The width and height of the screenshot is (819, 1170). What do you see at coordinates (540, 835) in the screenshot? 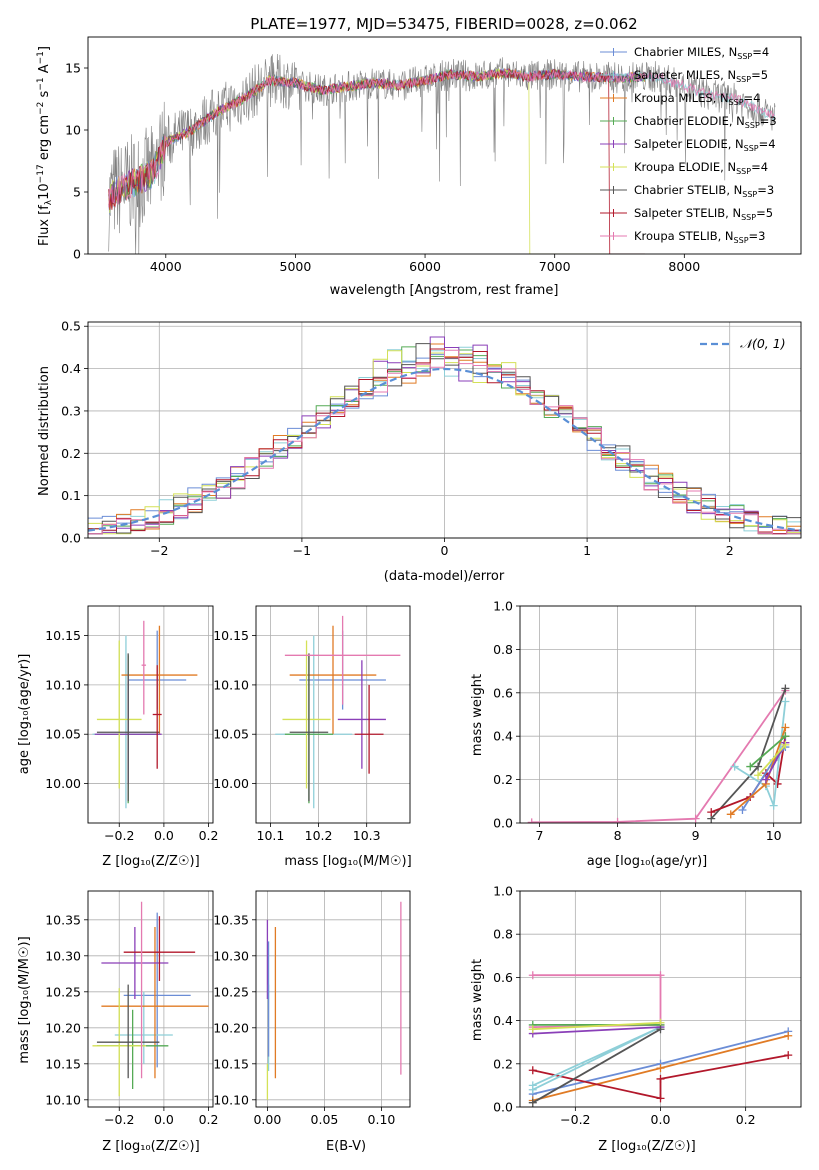
I see `x-tick-label: 7` at bounding box center [540, 835].